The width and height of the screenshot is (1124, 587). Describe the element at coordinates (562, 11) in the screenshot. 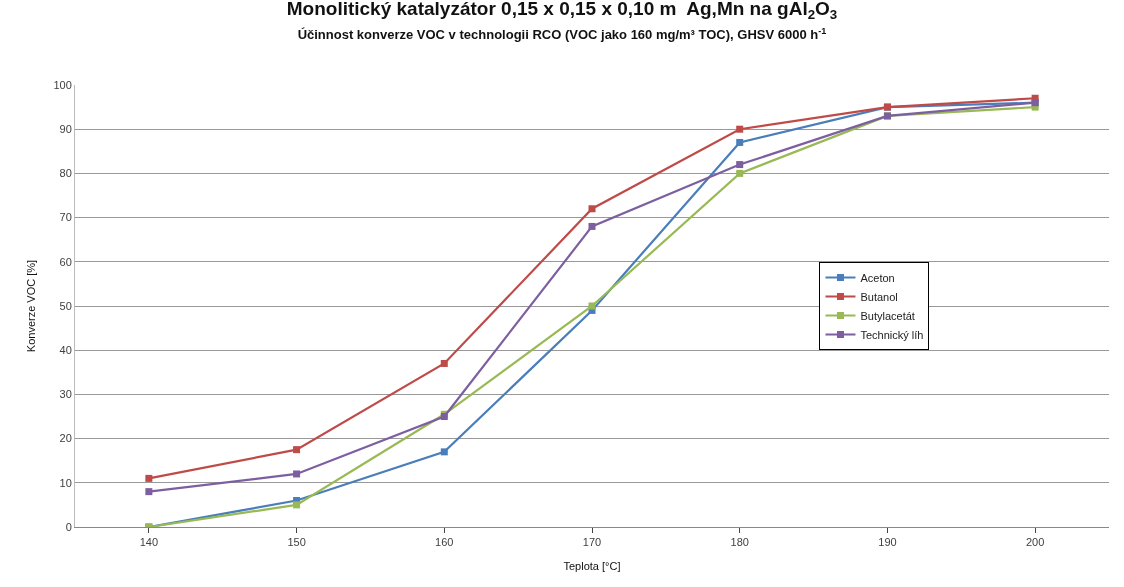

I see `chart-title: Monolitický katalyzátor 0,15 x 0,15 x 0,10 m Ag,Mn na gAl$_{2}$O$_{3}$` at that location.